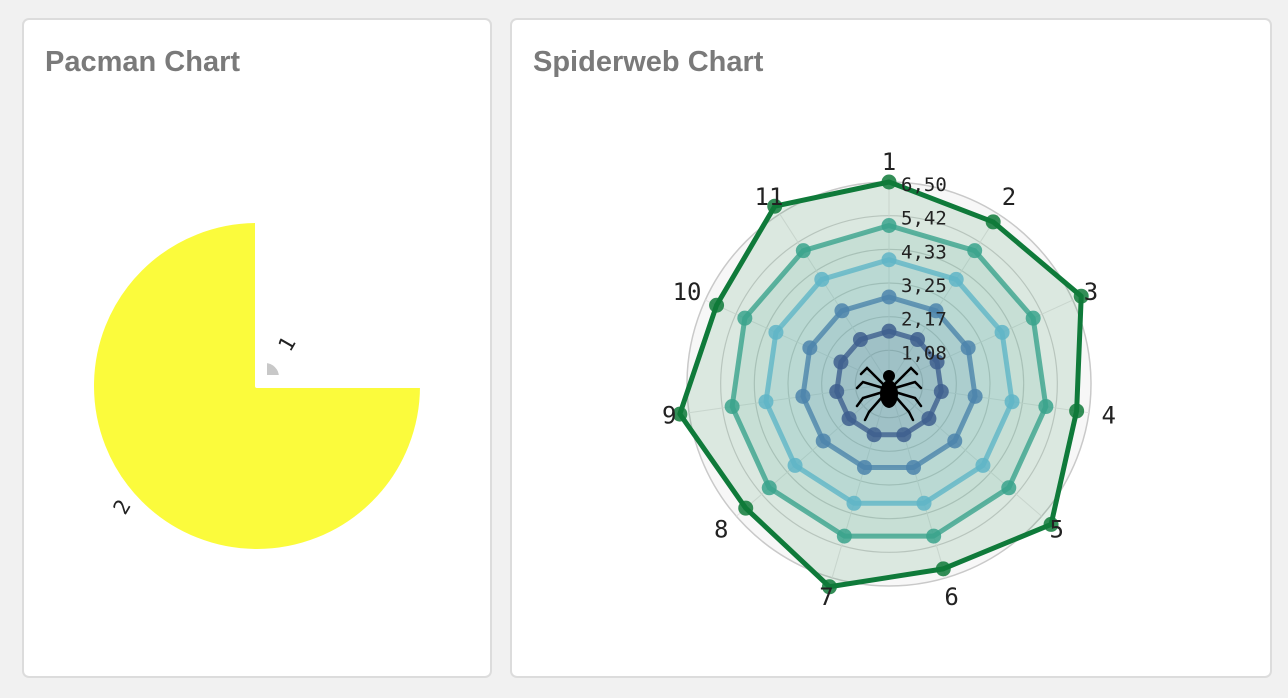  What do you see at coordinates (924, 219) in the screenshot?
I see `radar-tick-label: 5,42` at bounding box center [924, 219].